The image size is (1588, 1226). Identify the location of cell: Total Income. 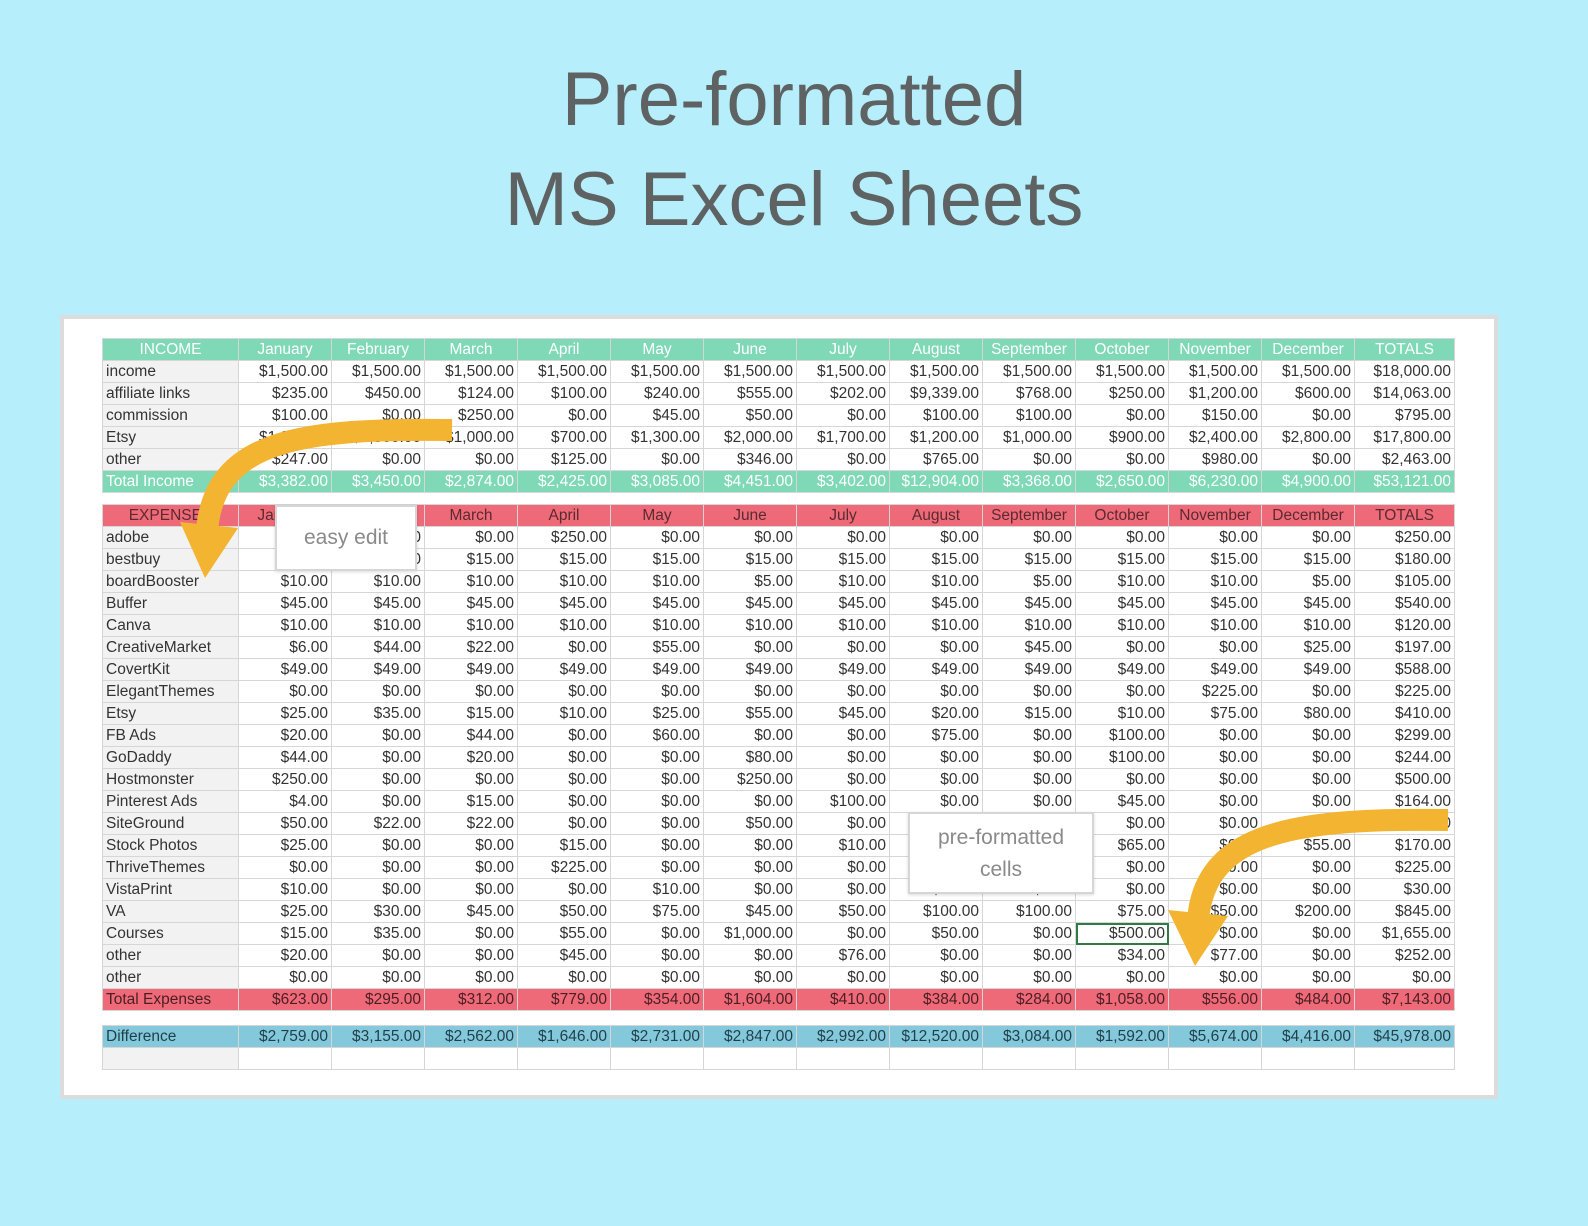
(170, 481).